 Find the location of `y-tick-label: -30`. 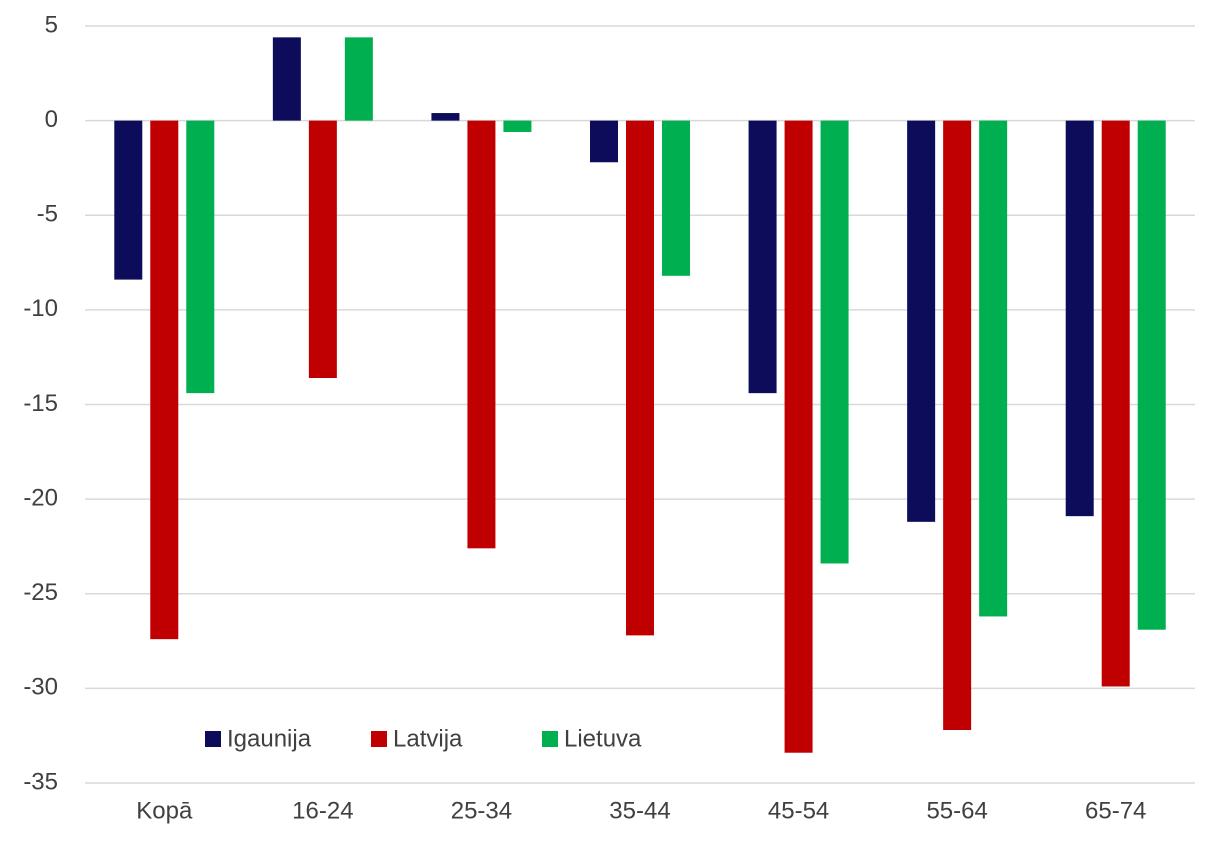

y-tick-label: -30 is located at coordinates (40, 687).